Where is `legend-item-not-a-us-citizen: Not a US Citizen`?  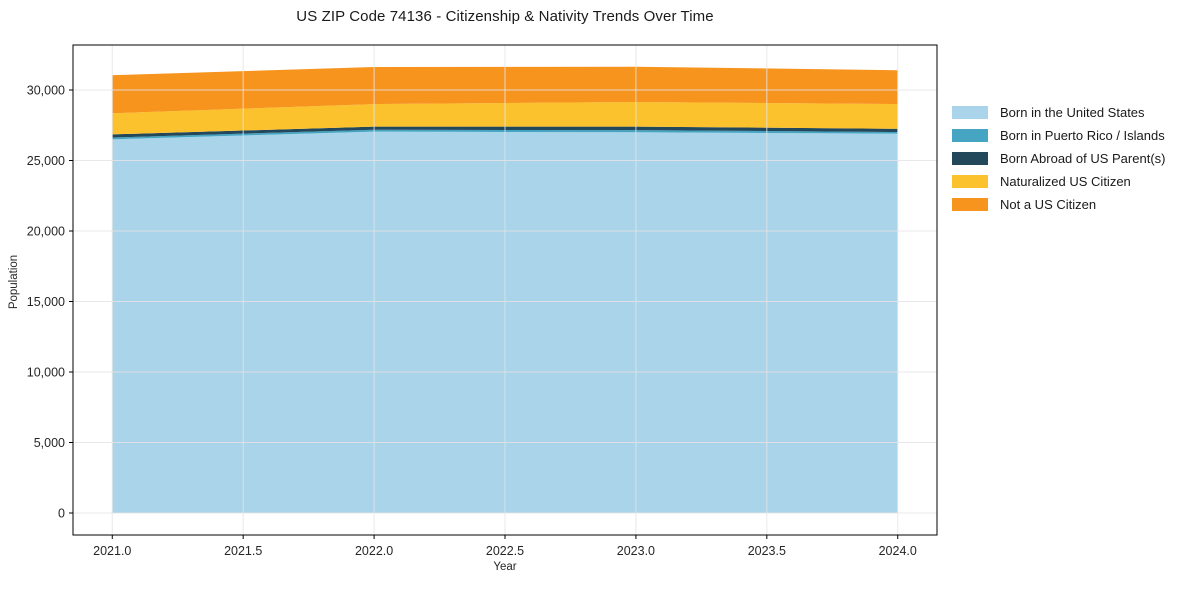 legend-item-not-a-us-citizen: Not a US Citizen is located at coordinates (1058, 204).